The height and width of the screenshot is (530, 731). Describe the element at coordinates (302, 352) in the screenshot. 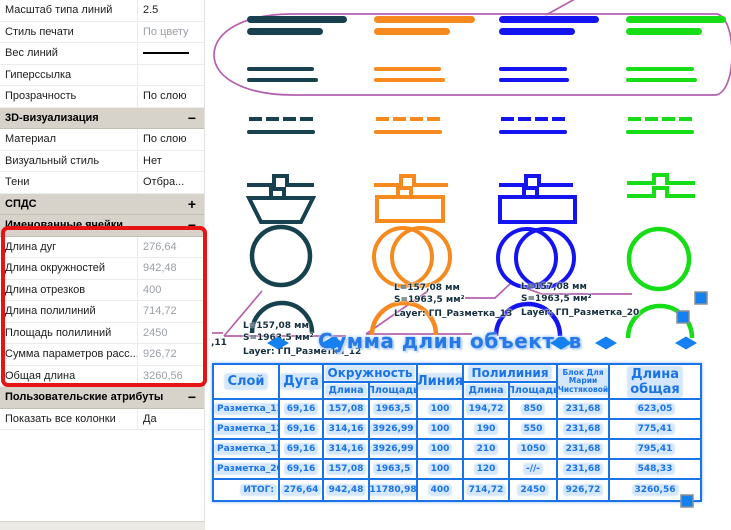

I see `label-layer: Layer: ГП_Разметка_12` at that location.